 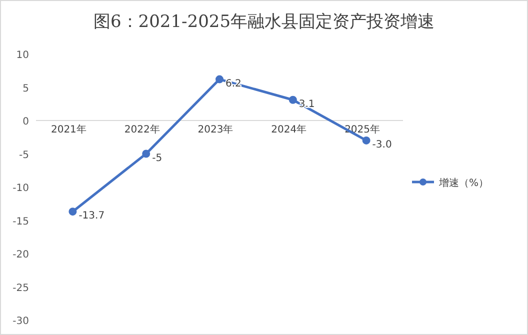 What do you see at coordinates (91, 216) in the screenshot?
I see `data-label: -13.7` at bounding box center [91, 216].